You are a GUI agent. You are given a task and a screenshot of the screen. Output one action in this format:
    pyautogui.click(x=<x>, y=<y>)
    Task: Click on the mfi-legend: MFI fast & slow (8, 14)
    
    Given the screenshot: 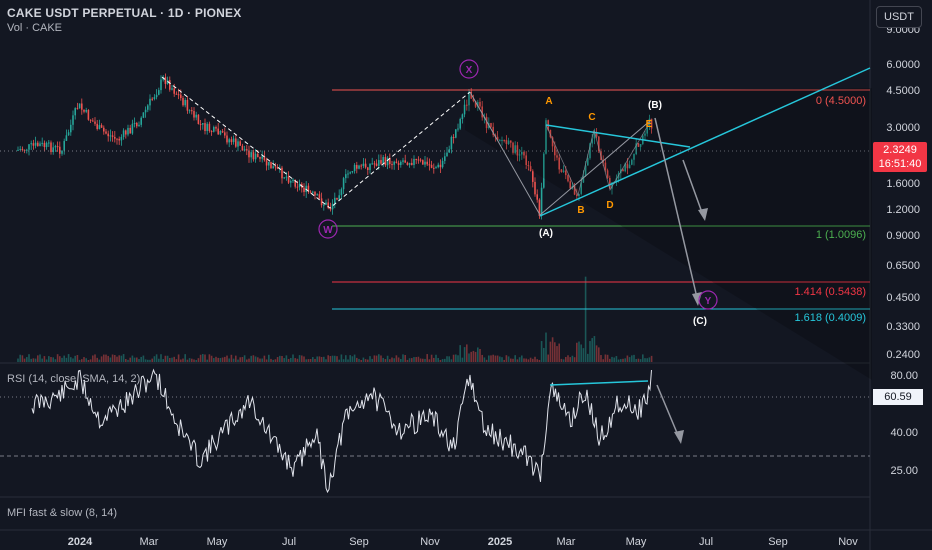 What is the action you would take?
    pyautogui.click(x=62, y=513)
    